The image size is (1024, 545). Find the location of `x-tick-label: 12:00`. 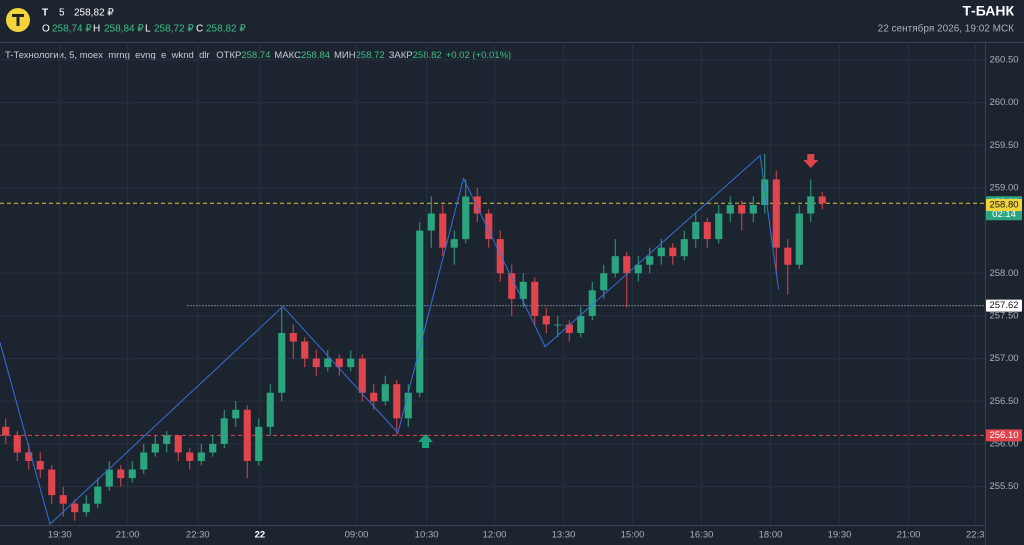

x-tick-label: 12:00 is located at coordinates (495, 535).